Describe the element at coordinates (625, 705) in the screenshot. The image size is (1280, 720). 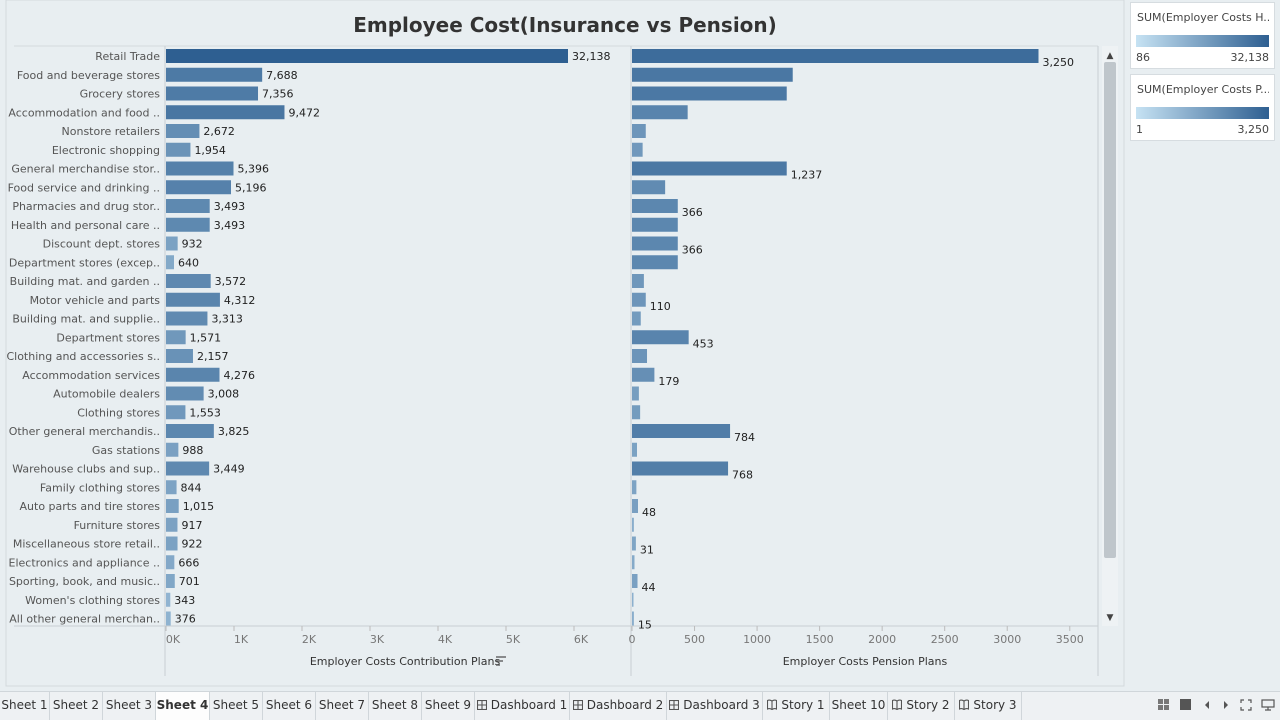
I see `tab-label: Dashboard 2` at that location.